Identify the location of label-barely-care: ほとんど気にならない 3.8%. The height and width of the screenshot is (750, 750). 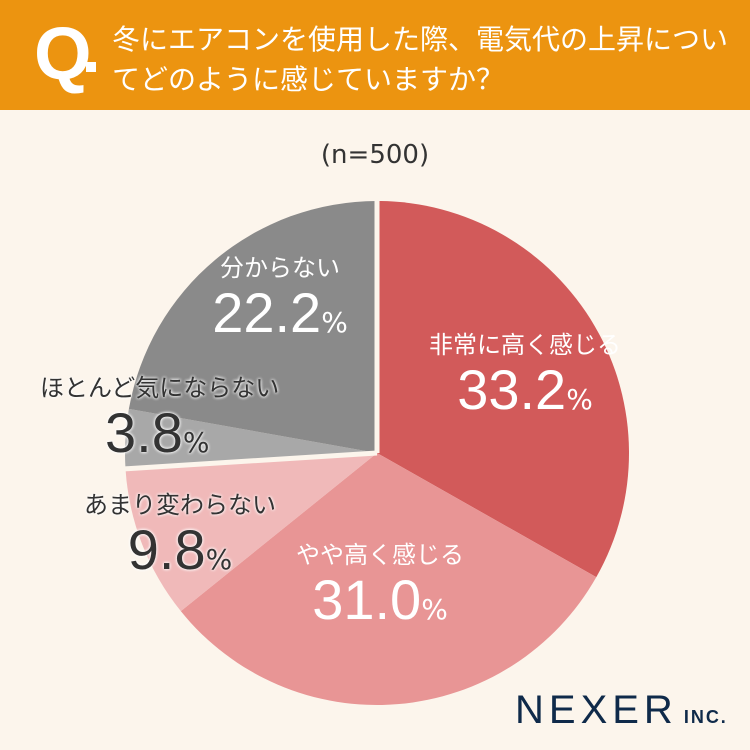
(160, 419).